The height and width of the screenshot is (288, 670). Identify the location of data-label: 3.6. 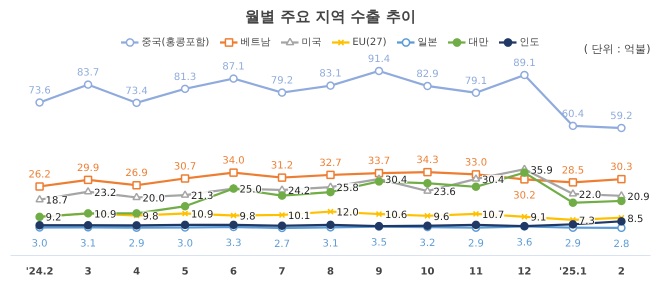
(524, 242).